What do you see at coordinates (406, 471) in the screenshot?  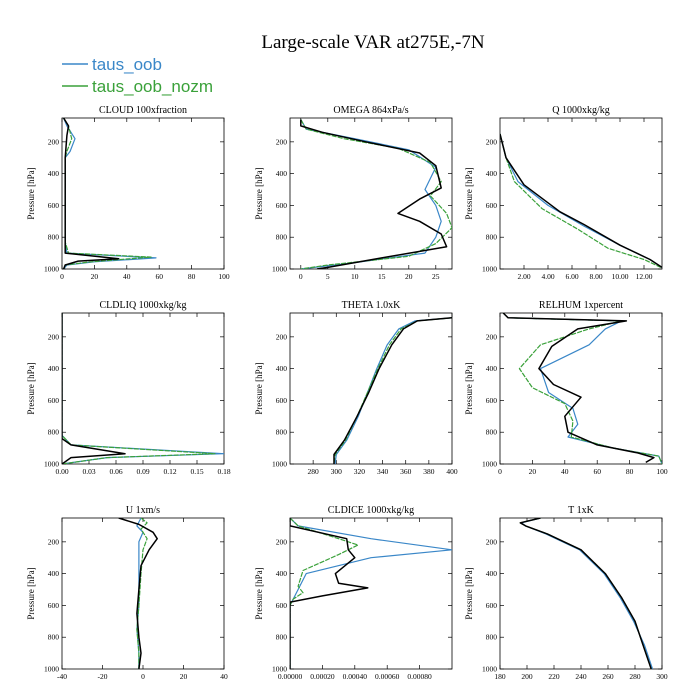 I see `x-tick-label: 360` at bounding box center [406, 471].